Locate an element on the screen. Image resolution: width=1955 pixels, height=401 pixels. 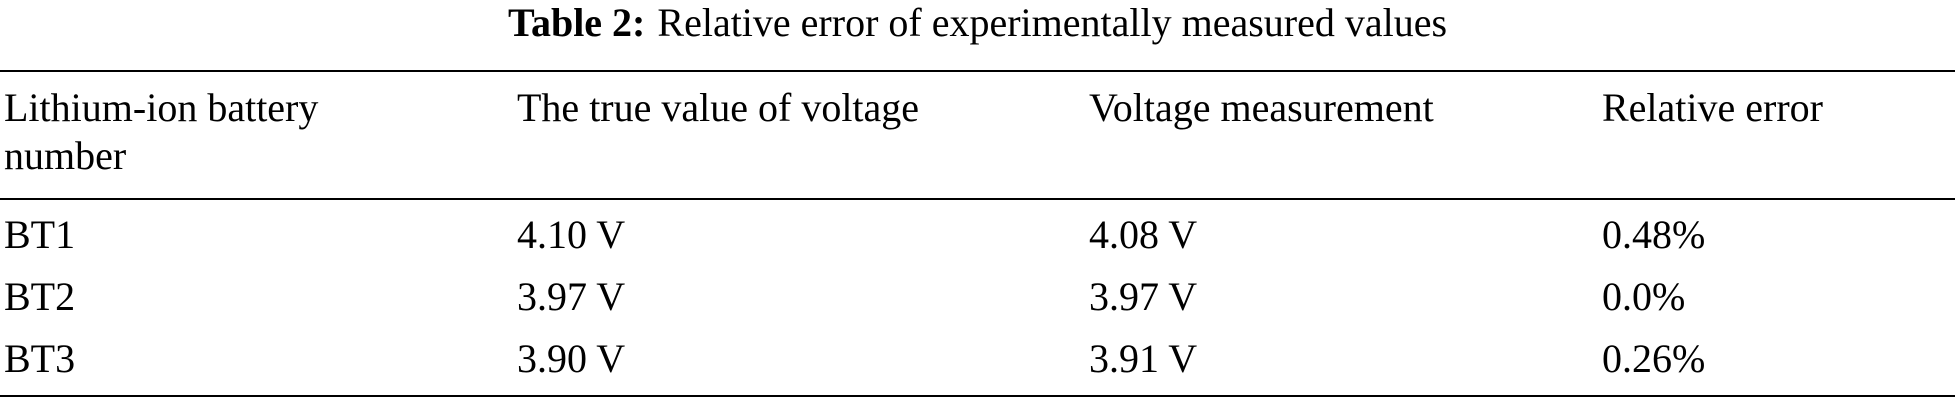
cell-battery-number: BT2 is located at coordinates (40, 296).